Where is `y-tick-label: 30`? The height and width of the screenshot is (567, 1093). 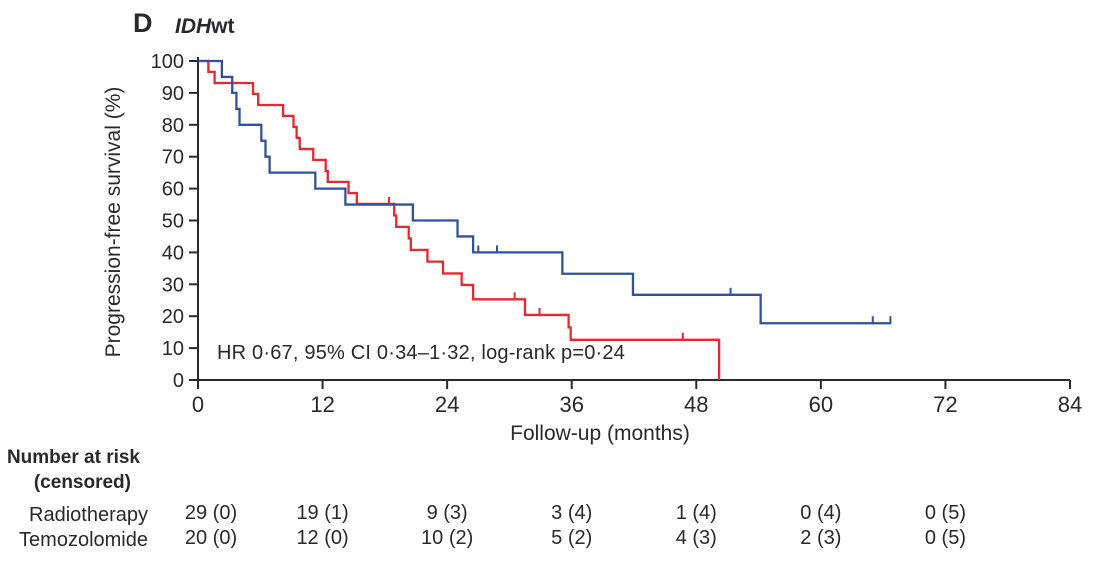
y-tick-label: 30 is located at coordinates (173, 285).